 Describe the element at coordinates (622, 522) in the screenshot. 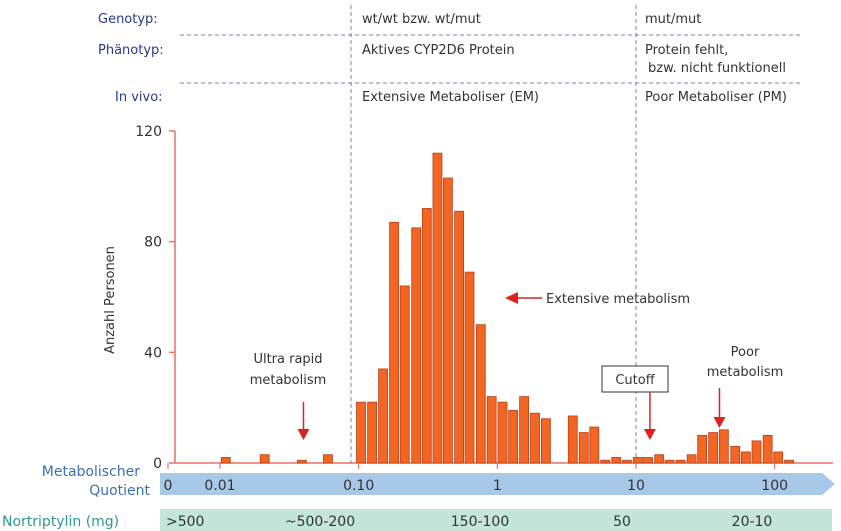

I see `dose-label-4: 50` at that location.